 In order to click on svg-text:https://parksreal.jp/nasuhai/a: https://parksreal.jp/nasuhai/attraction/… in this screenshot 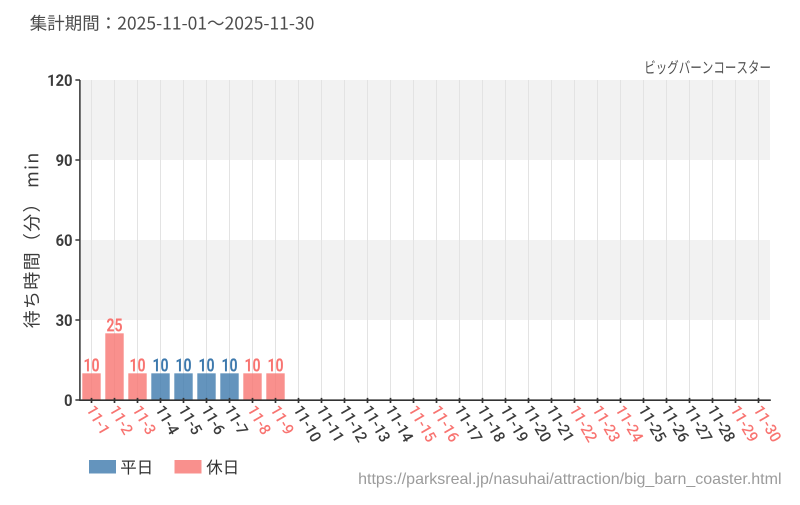, I will do `click(569, 479)`.